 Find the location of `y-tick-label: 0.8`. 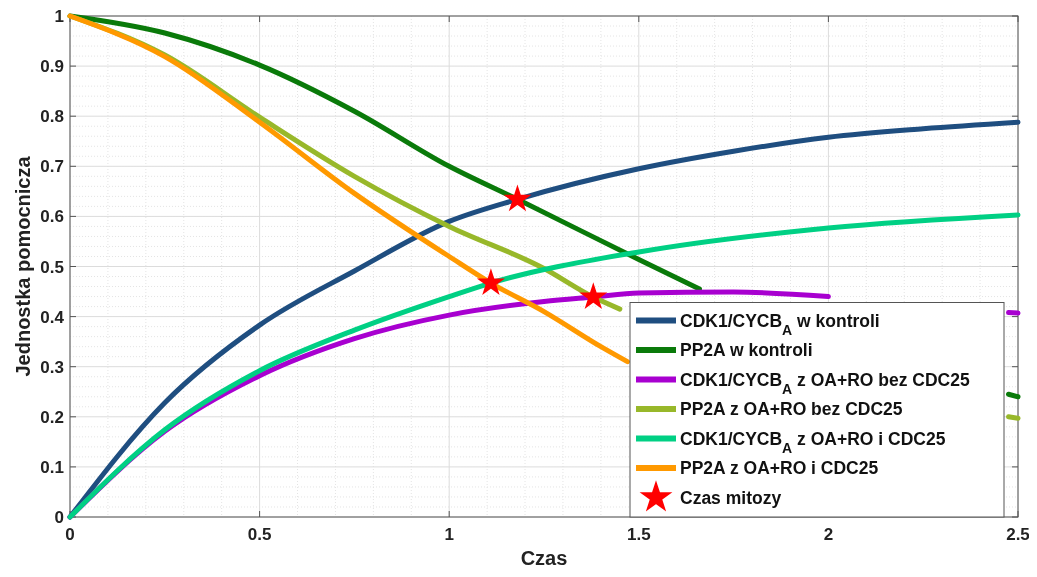

y-tick-label: 0.8 is located at coordinates (52, 117).